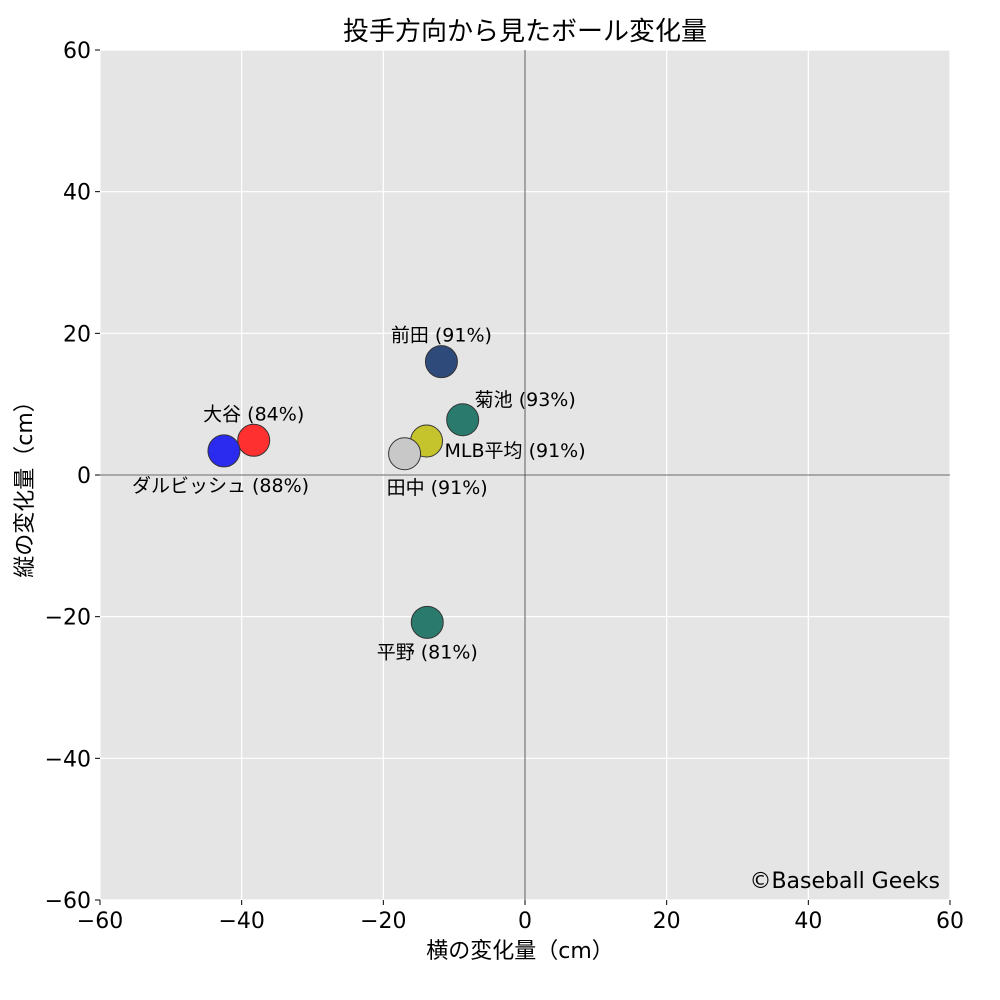  What do you see at coordinates (68, 618) in the screenshot?
I see `y-tick-label: −20` at bounding box center [68, 618].